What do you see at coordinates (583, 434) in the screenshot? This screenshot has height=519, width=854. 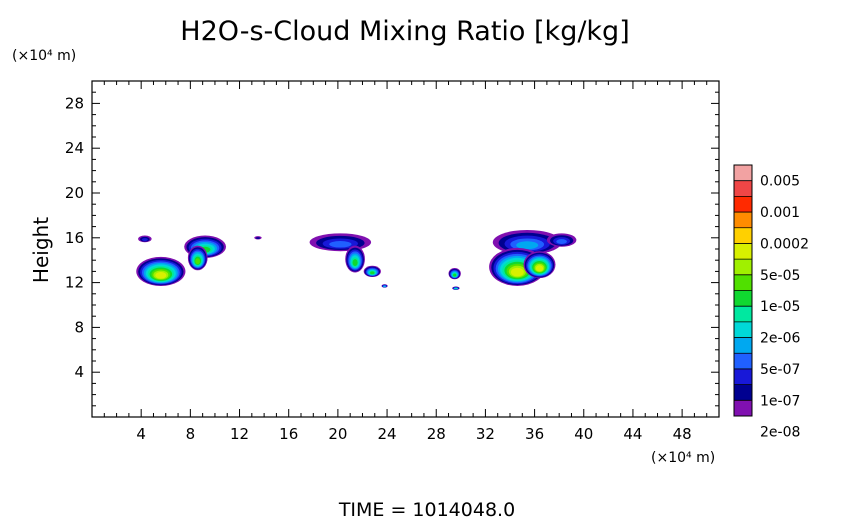 I see `x-tick-label: 40` at bounding box center [583, 434].